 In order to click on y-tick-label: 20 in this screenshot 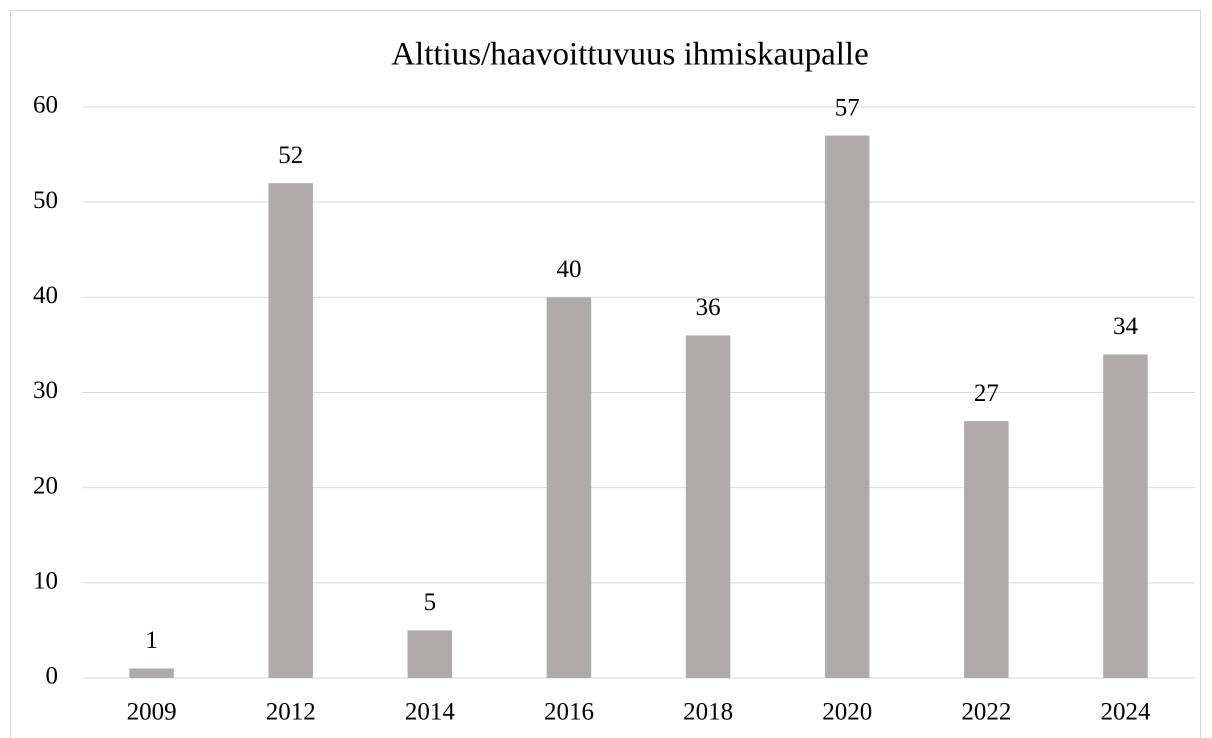, I will do `click(45, 485)`.